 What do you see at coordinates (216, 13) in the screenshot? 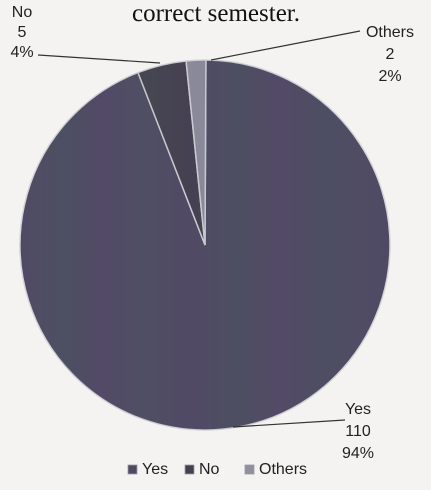
I see `chart-title: correct semester.` at bounding box center [216, 13].